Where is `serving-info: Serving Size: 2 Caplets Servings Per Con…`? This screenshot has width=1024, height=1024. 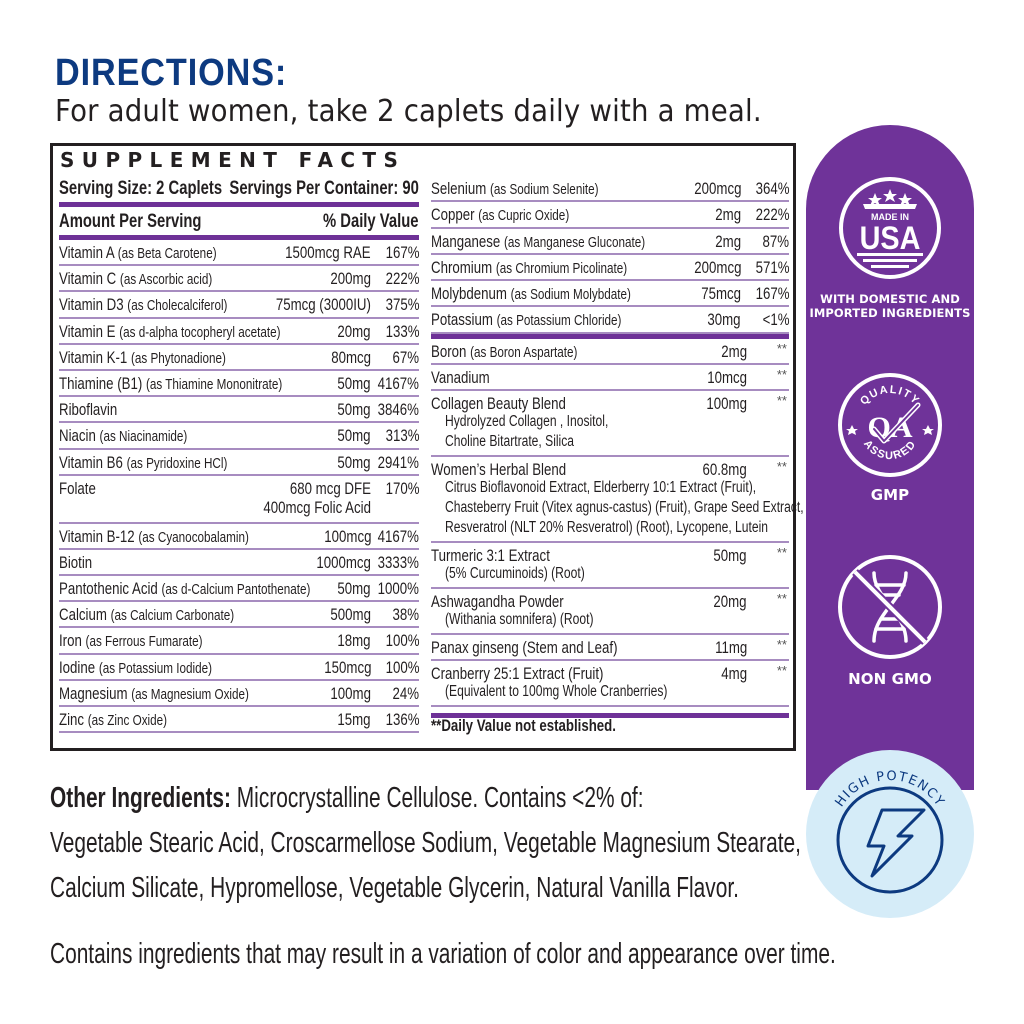 serving-info: Serving Size: 2 Caplets Servings Per Con… is located at coordinates (239, 189).